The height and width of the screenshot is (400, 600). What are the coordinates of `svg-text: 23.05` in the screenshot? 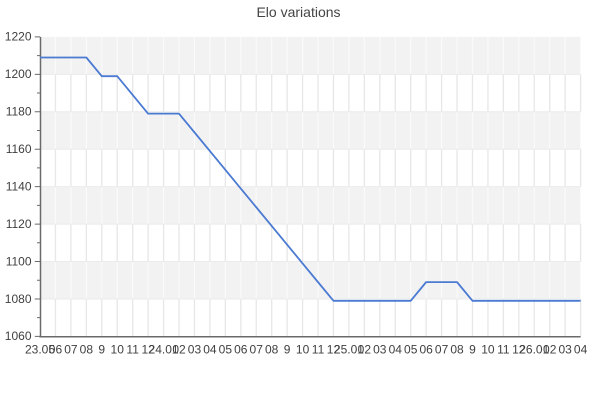 It's located at (40, 349).